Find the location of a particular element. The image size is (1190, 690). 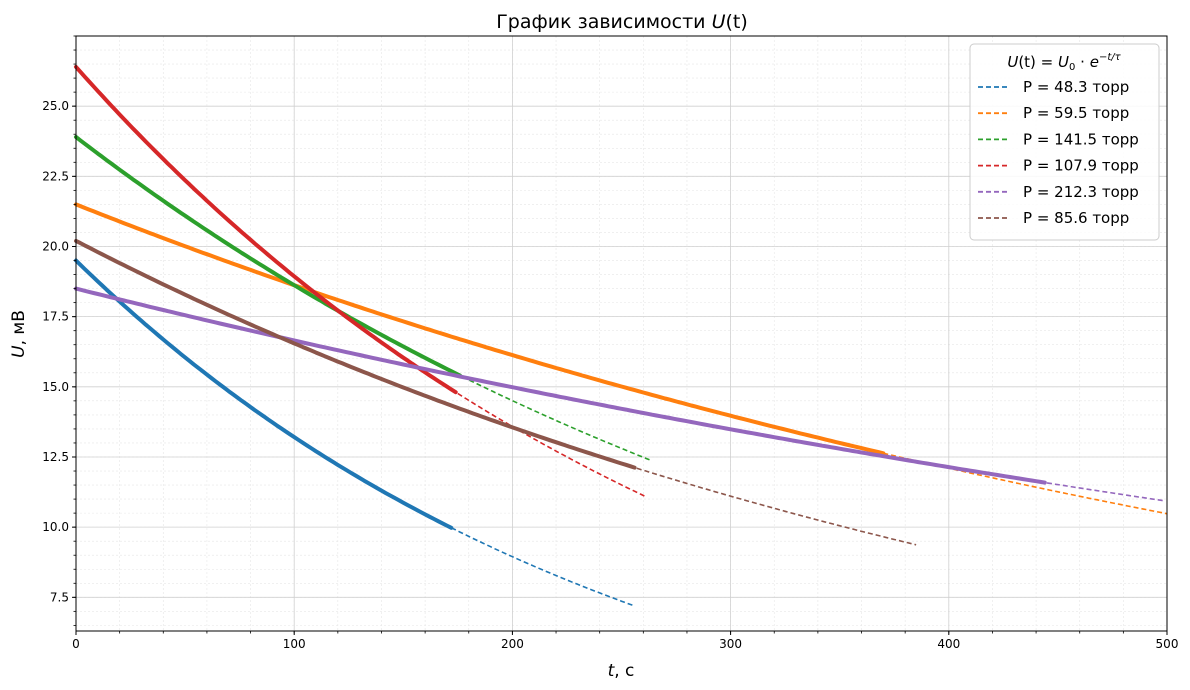

x-axis-title: t, с is located at coordinates (621, 671).